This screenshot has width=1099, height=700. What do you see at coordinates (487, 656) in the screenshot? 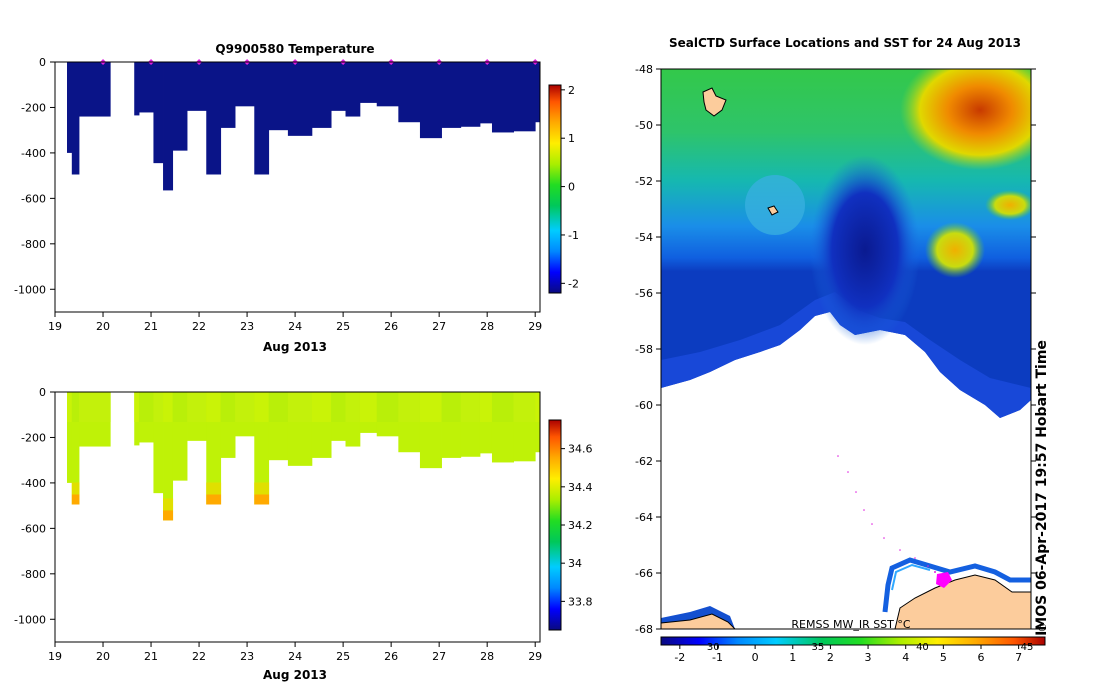
I see `x-tick-label: 28` at bounding box center [487, 656].